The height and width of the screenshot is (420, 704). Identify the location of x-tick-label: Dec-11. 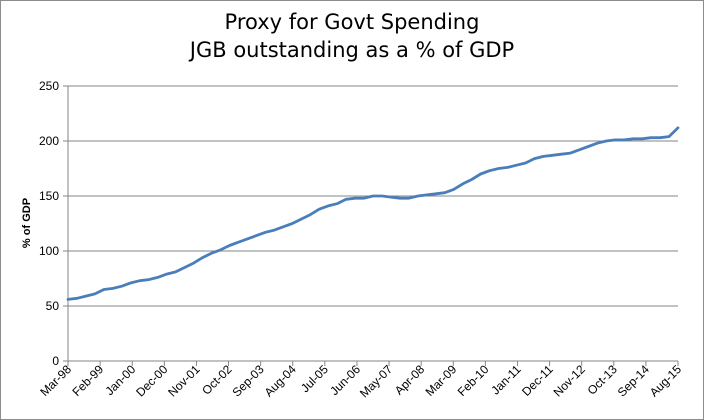
(537, 380).